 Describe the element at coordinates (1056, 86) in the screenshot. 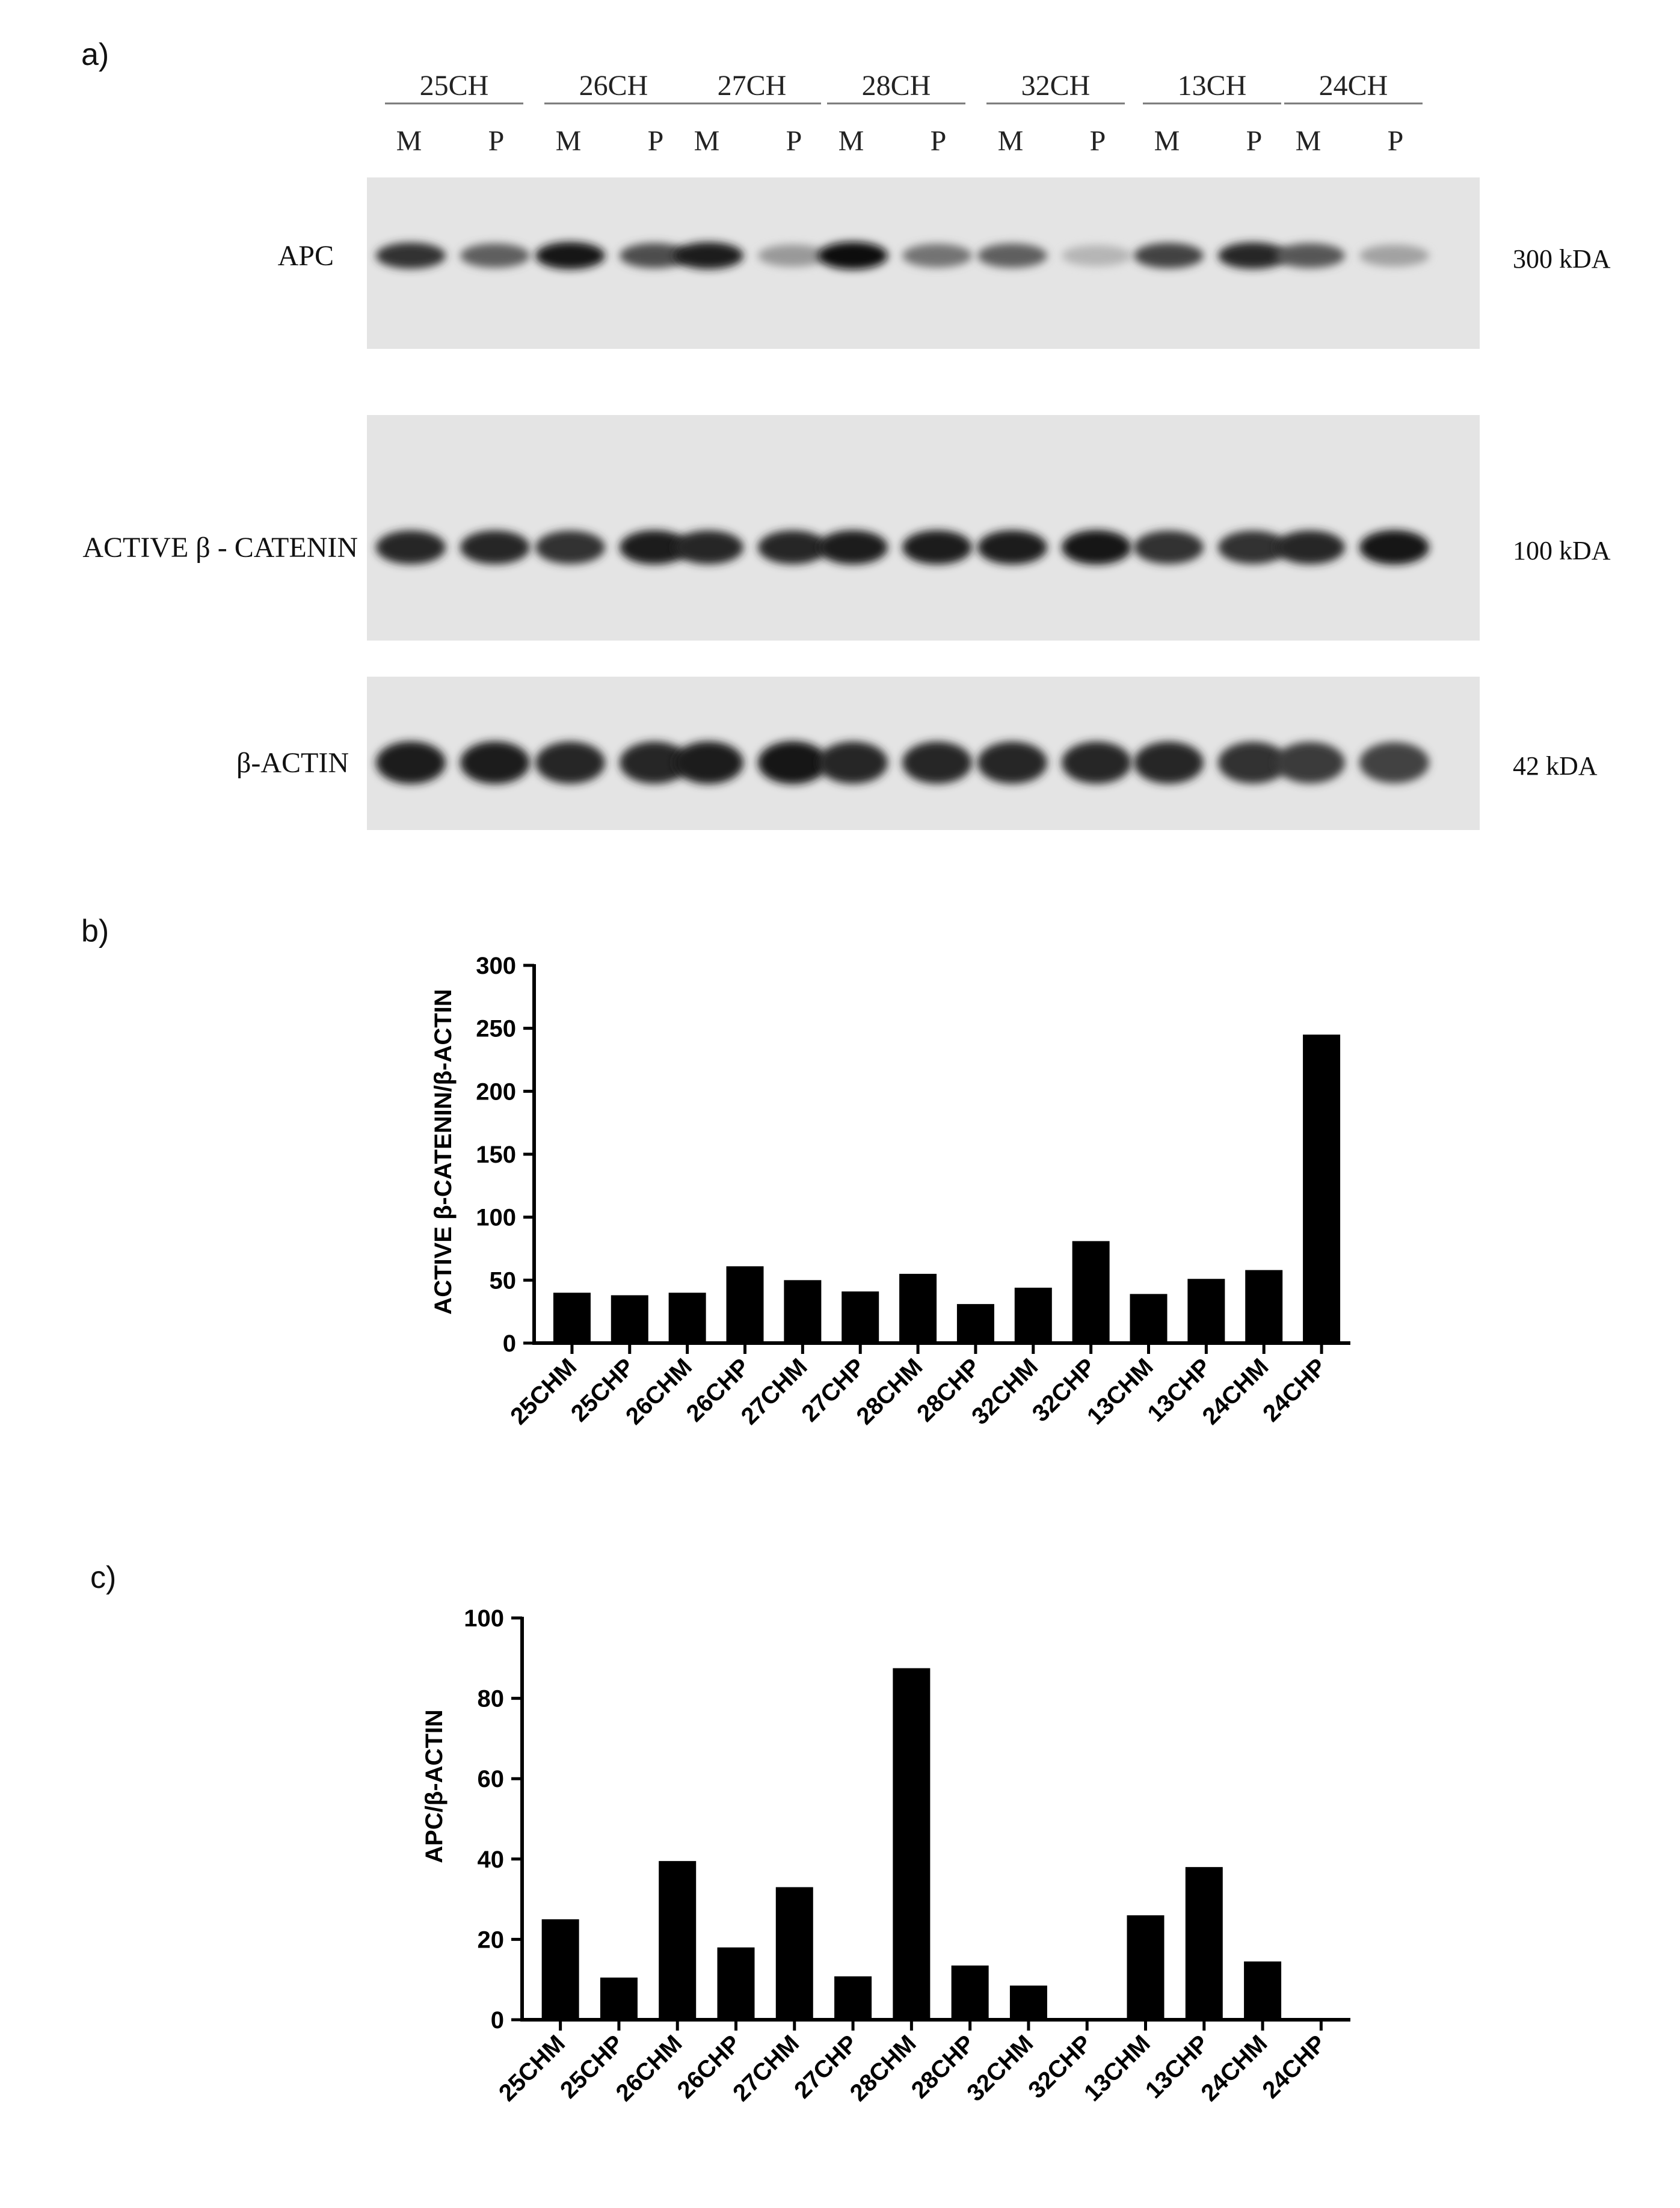

I see `group-label: 32CH` at that location.